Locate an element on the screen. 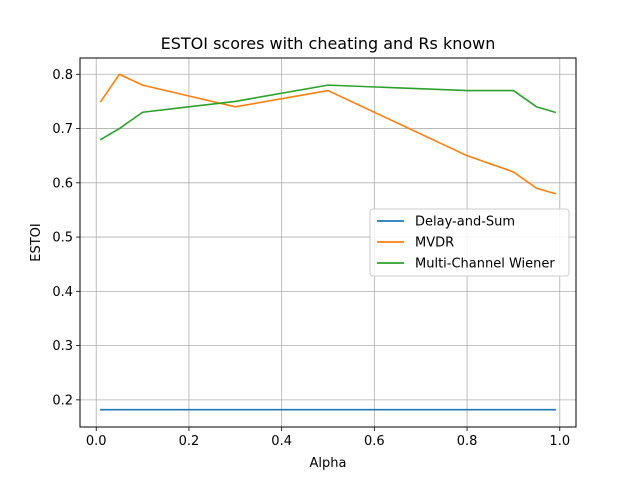 This screenshot has height=484, width=640. y-tick-label: 0.8 is located at coordinates (62, 75).